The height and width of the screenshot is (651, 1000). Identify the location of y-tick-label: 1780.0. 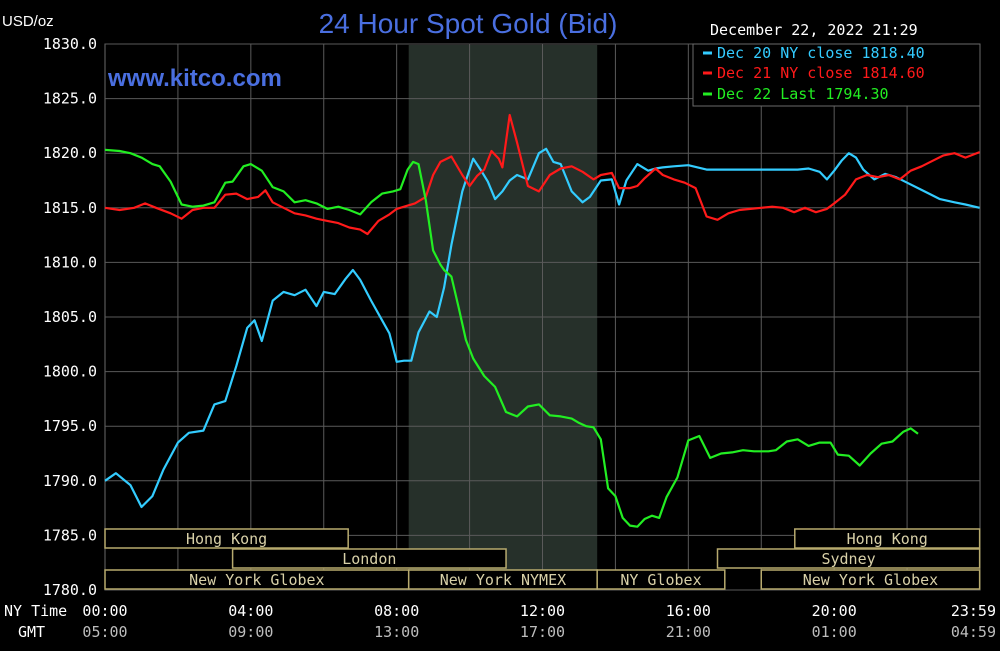
(70, 590).